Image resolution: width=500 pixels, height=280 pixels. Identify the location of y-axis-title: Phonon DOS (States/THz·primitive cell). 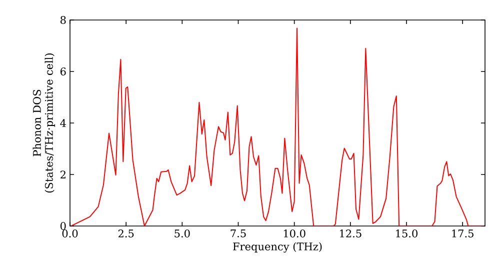
(43, 123).